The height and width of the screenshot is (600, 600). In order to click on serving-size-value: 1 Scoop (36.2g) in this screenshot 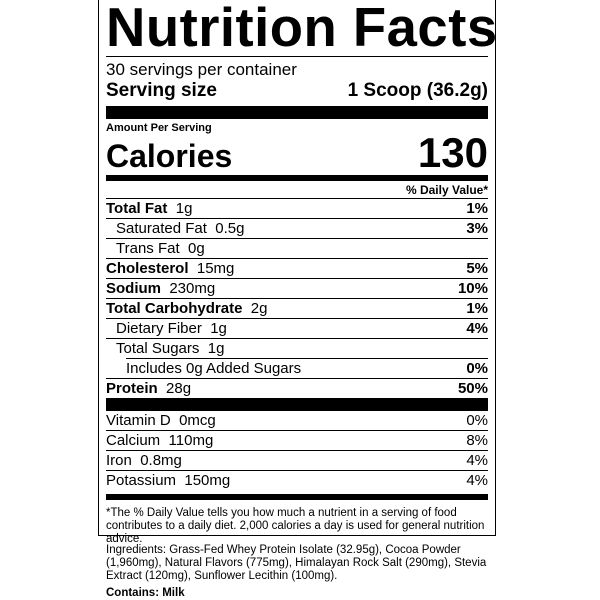, I will do `click(417, 90)`.